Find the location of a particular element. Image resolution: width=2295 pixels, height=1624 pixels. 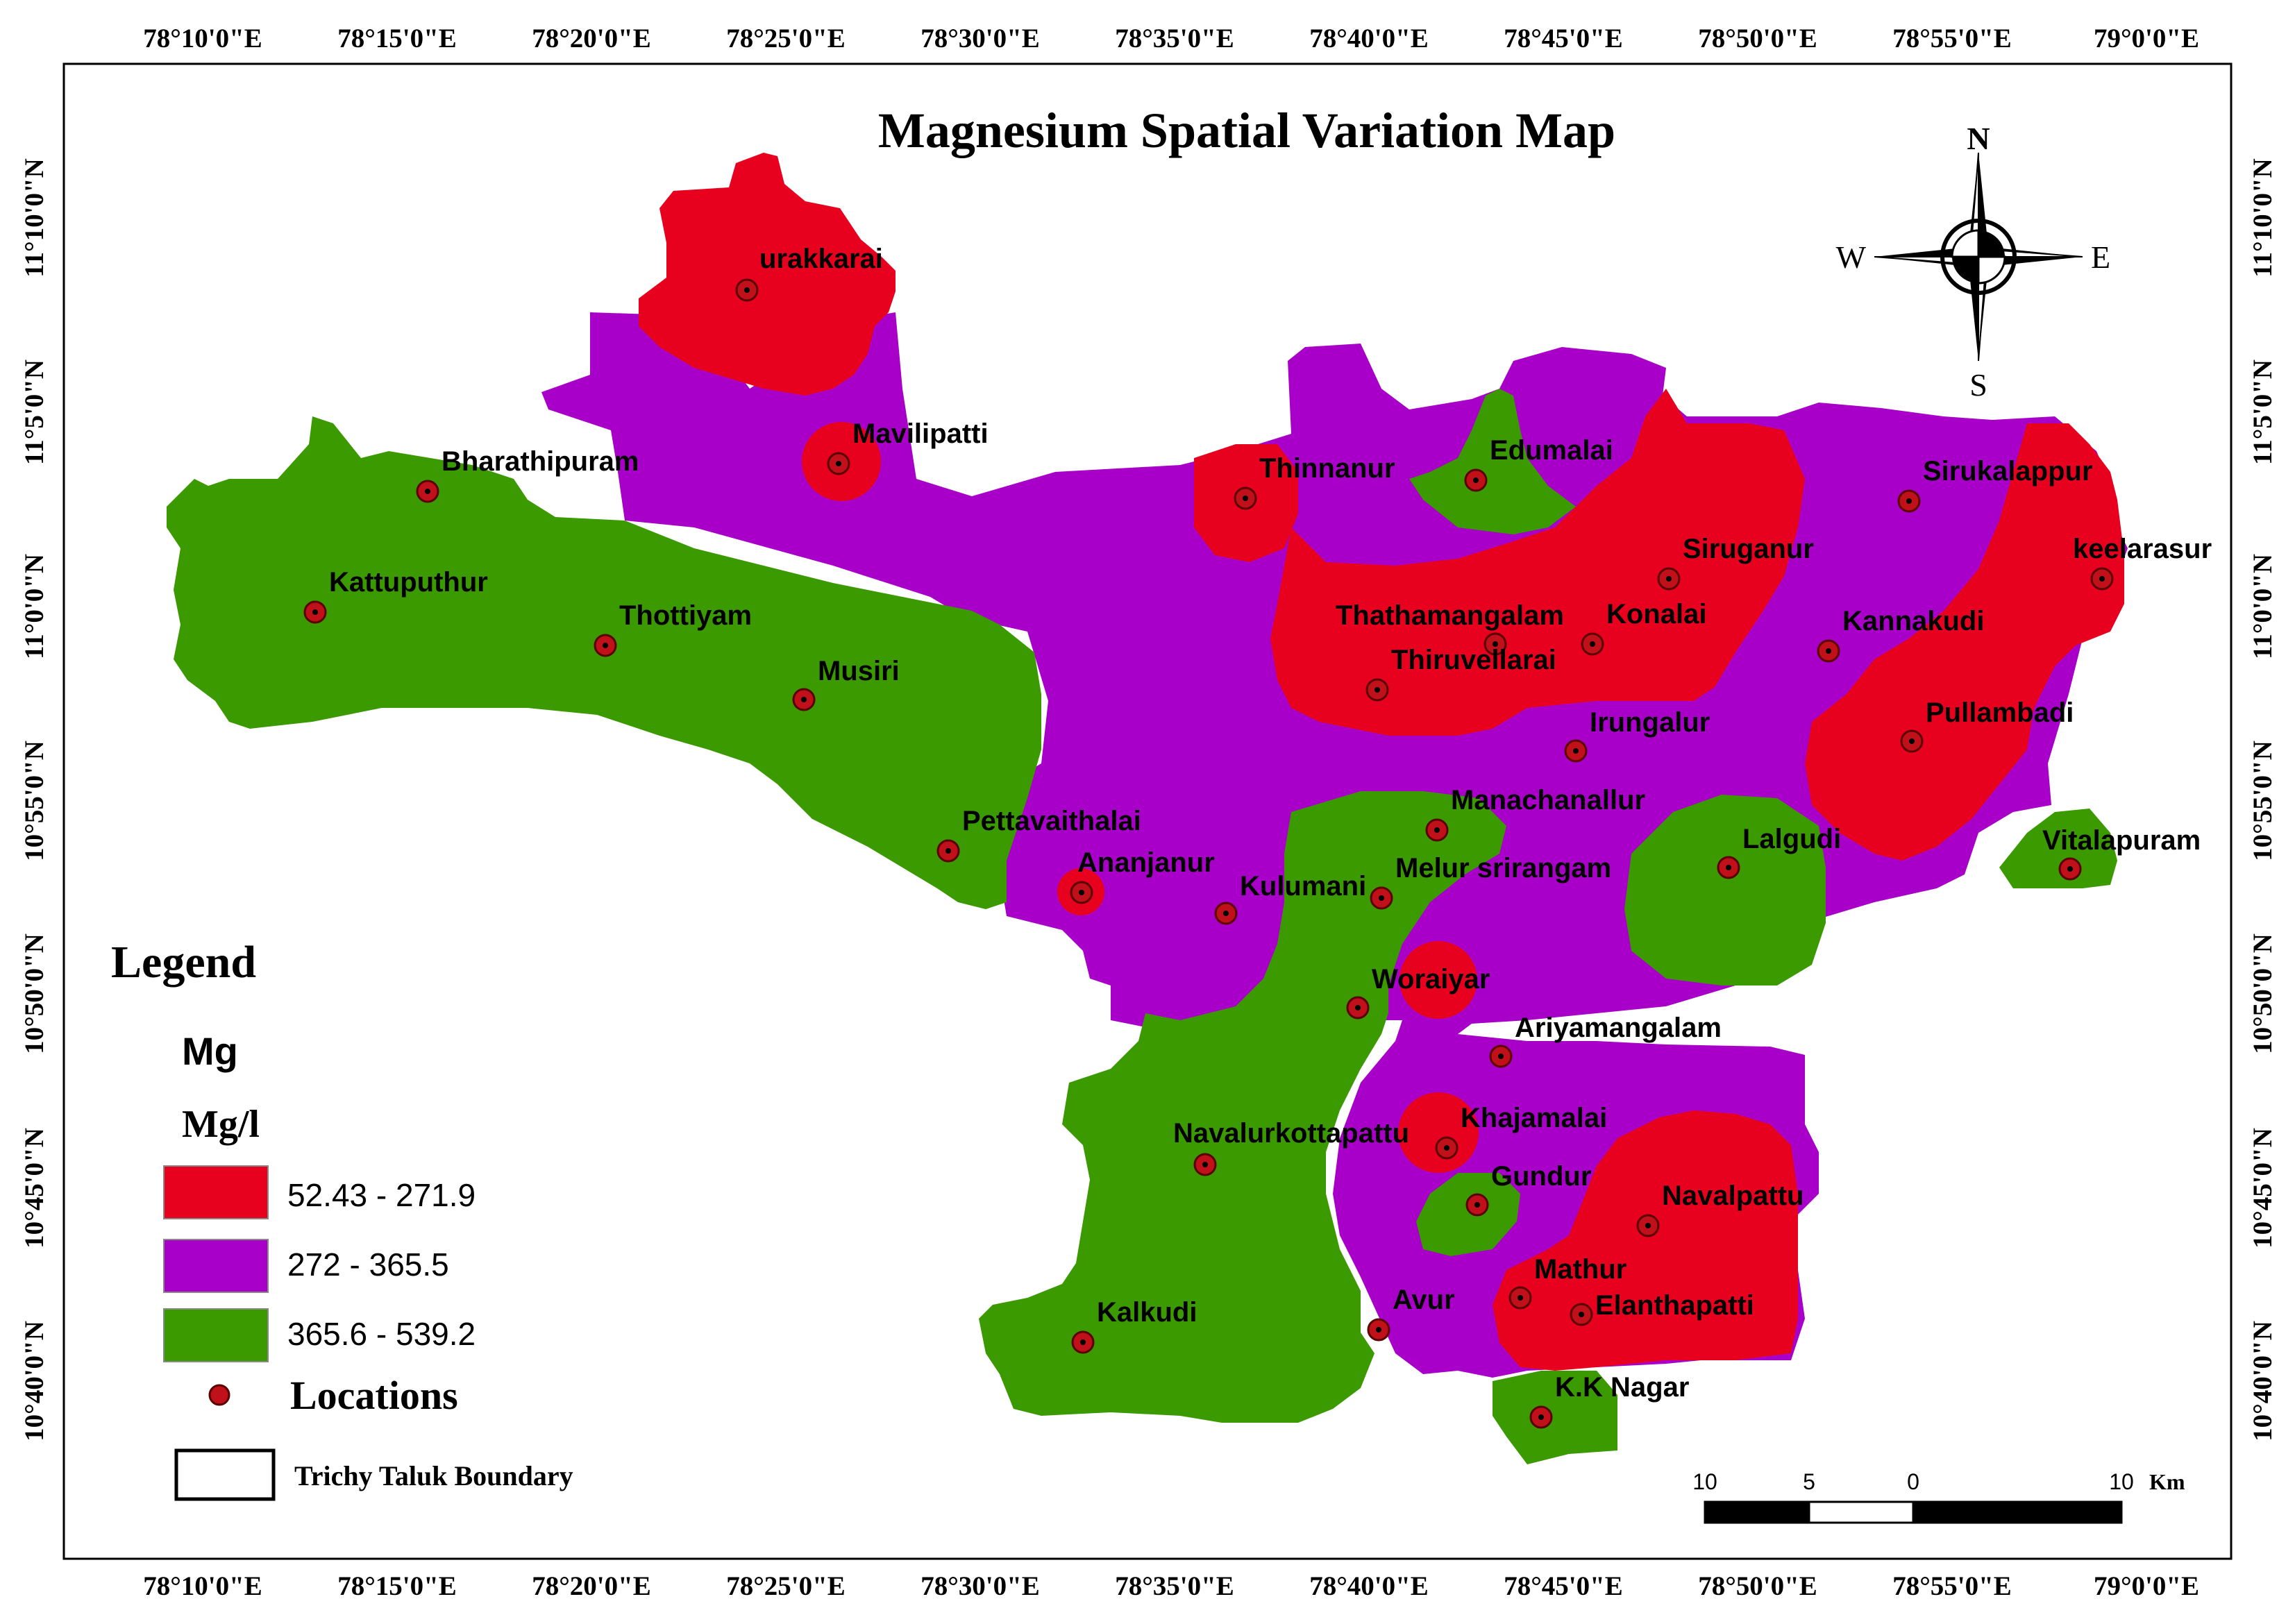

location-marker: Siruganur is located at coordinates (1735, 562).